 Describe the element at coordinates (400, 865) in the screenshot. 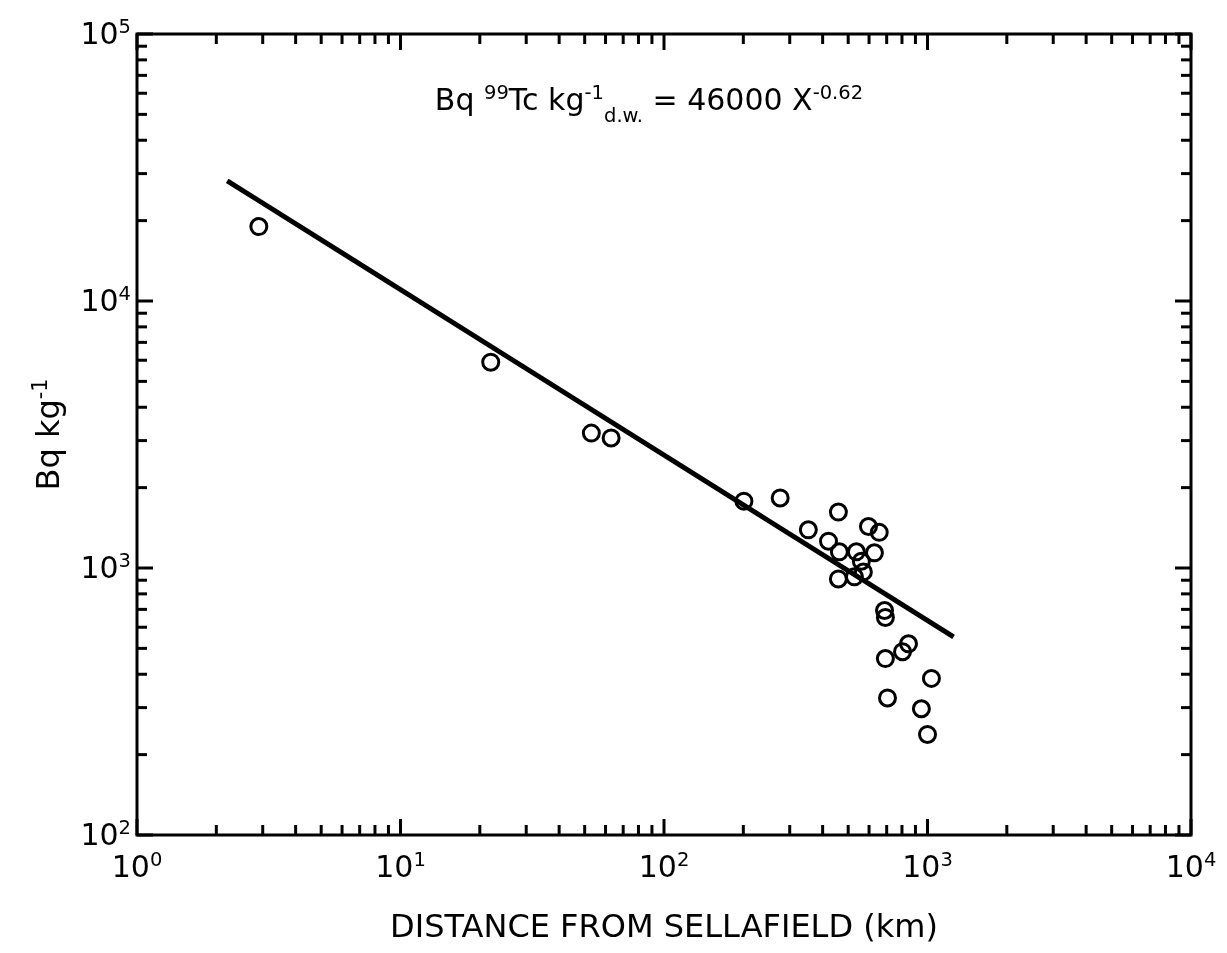

I see `x-tick-label: 10$^{1}$` at that location.